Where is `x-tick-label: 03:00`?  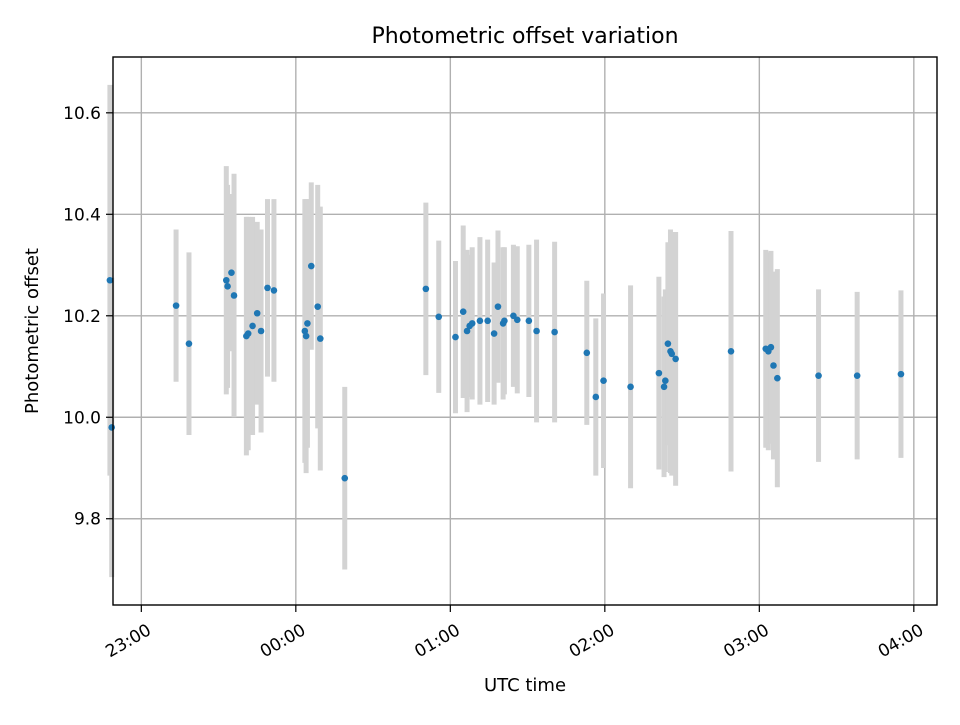 x-tick-label: 03:00 is located at coordinates (746, 641).